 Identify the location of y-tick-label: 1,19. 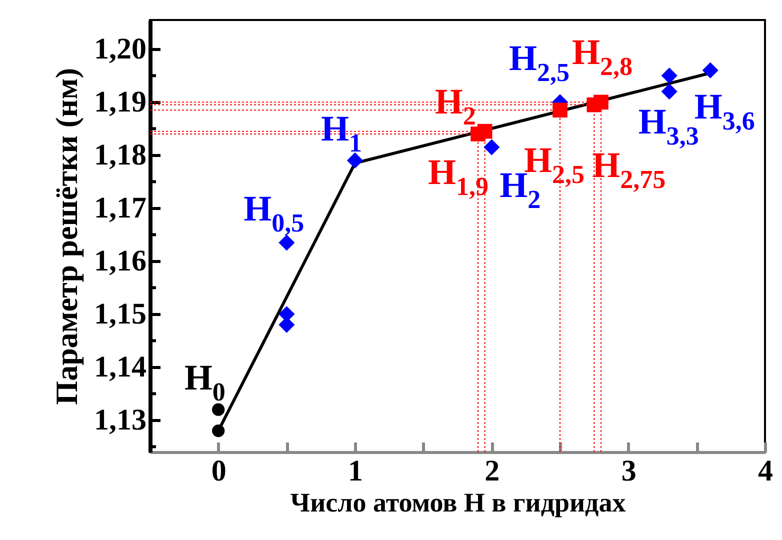
(120, 102).